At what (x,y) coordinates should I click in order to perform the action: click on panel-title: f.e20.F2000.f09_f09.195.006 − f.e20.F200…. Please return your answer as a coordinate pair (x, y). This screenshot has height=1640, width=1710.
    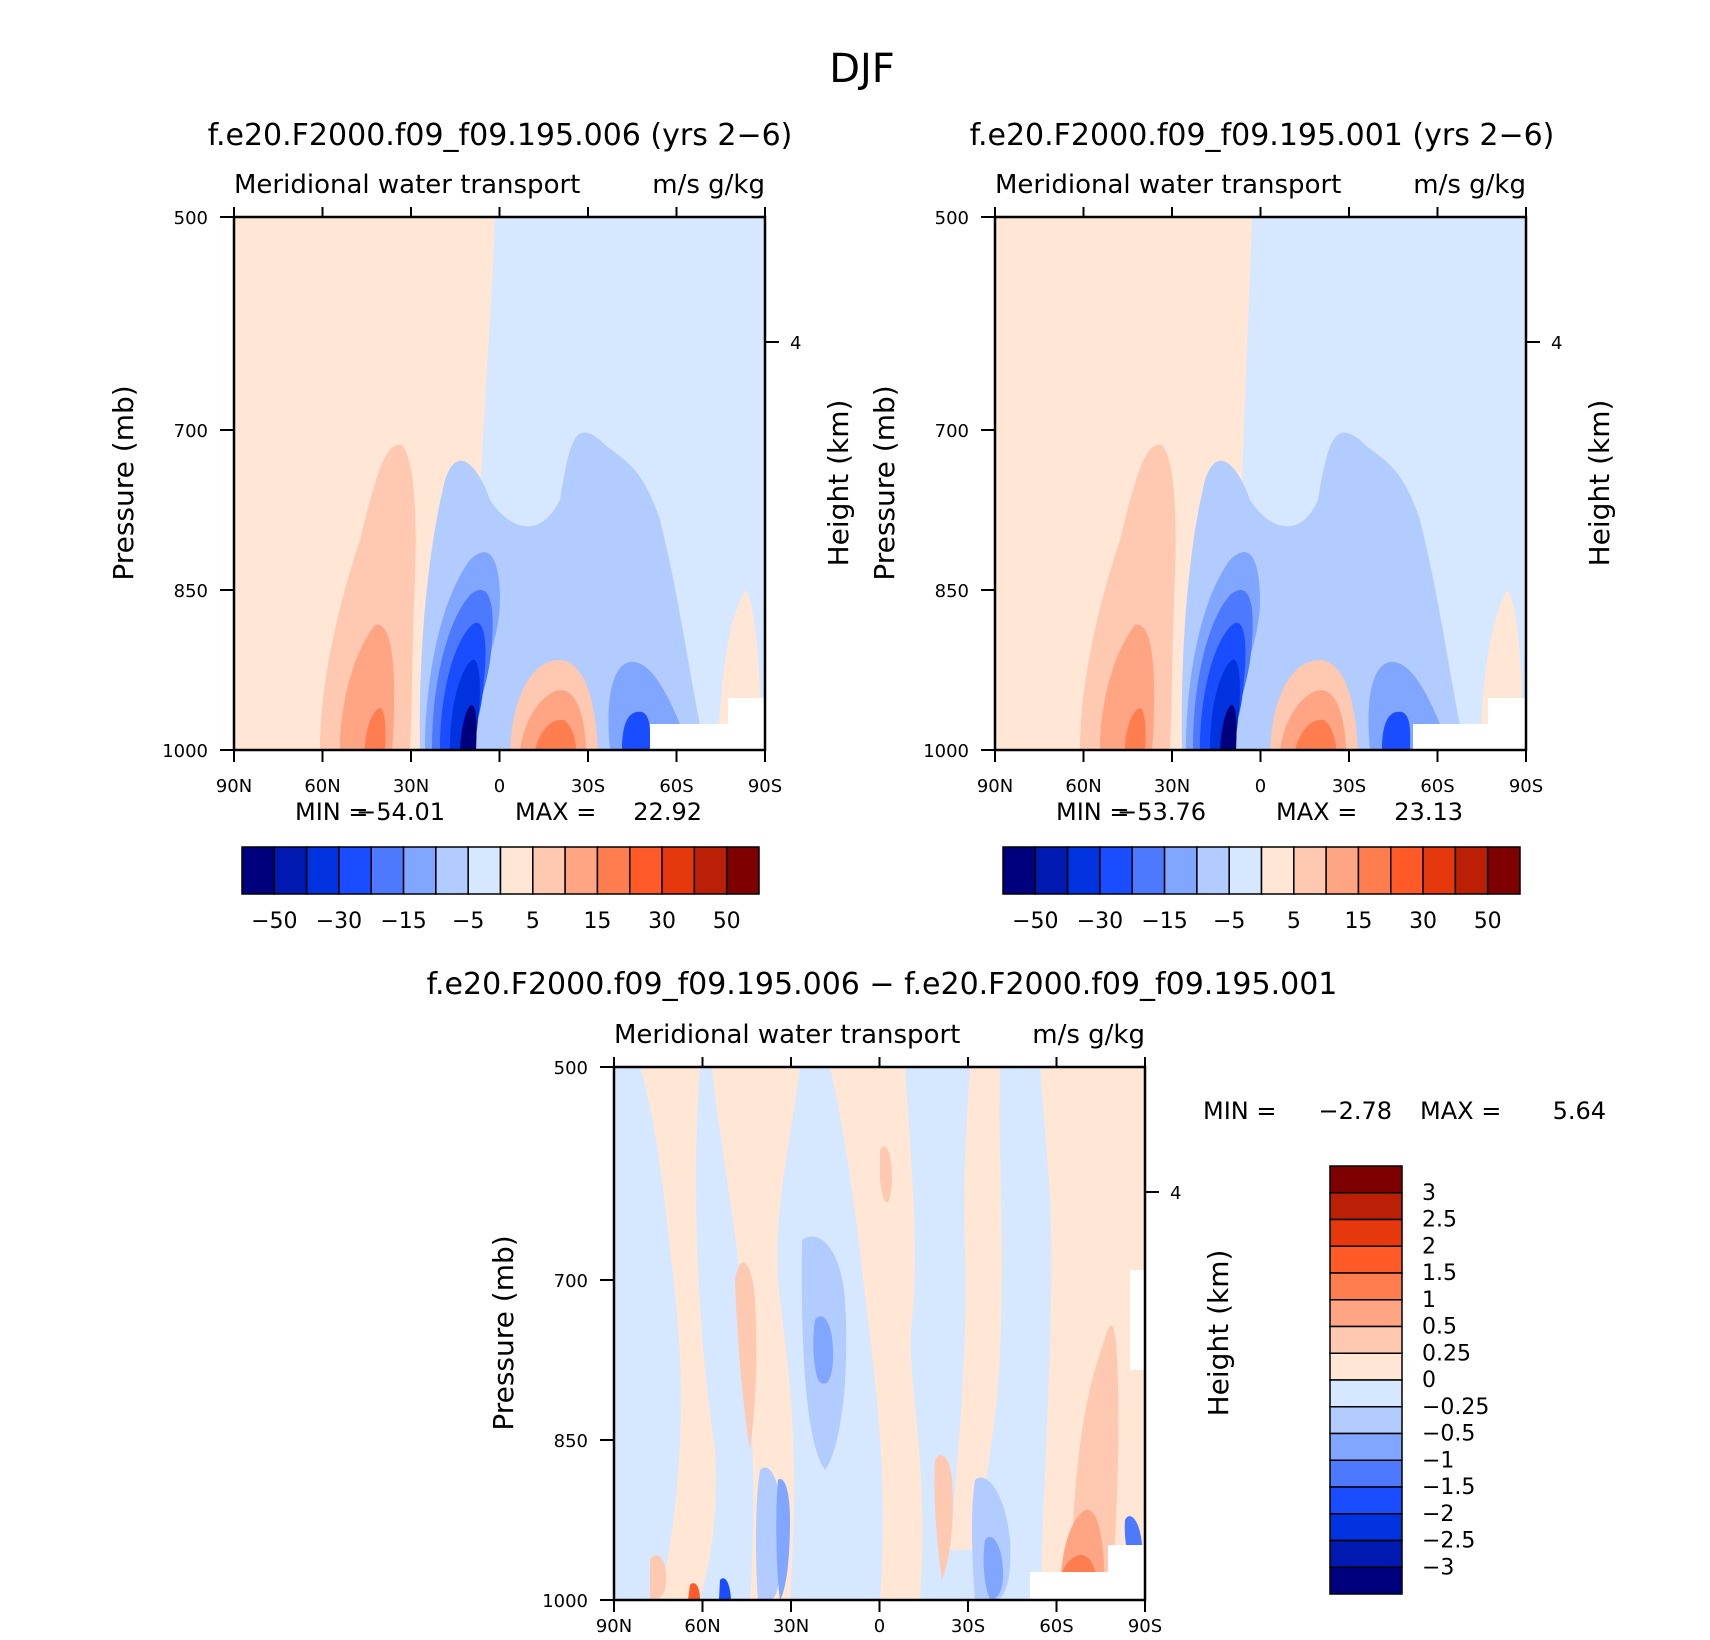
    Looking at the image, I should click on (882, 984).